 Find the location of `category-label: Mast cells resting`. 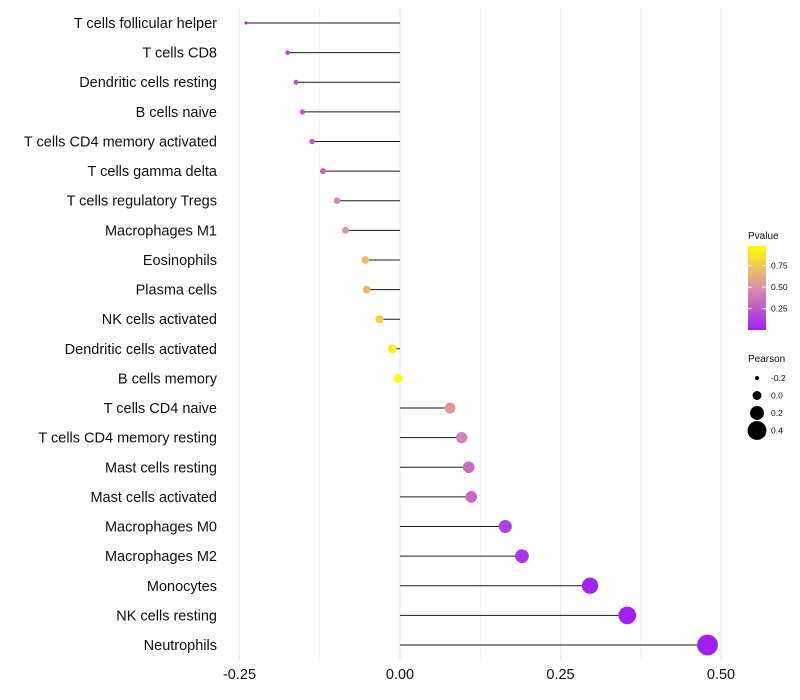

category-label: Mast cells resting is located at coordinates (161, 468).